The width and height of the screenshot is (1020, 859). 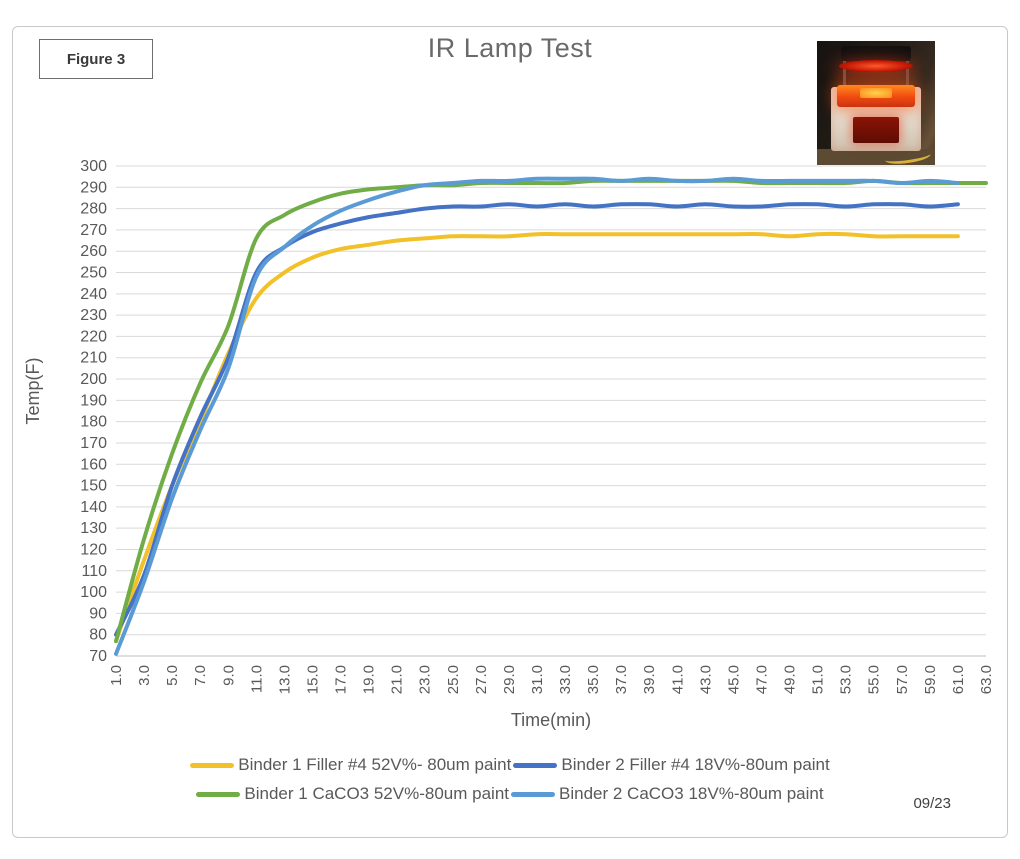 I want to click on svg-text: 9.0, so click(x=228, y=675).